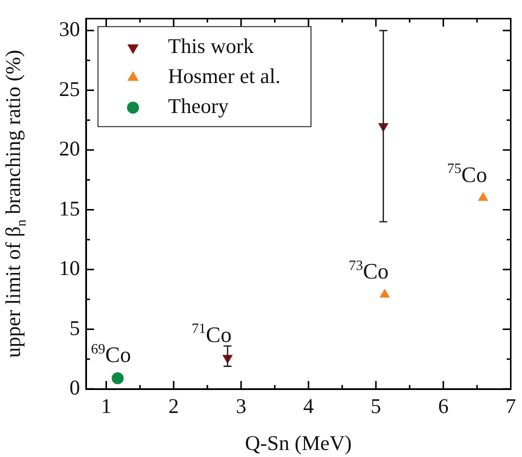 The width and height of the screenshot is (522, 457). Describe the element at coordinates (376, 406) in the screenshot. I see `x-tick-label: 5` at that location.